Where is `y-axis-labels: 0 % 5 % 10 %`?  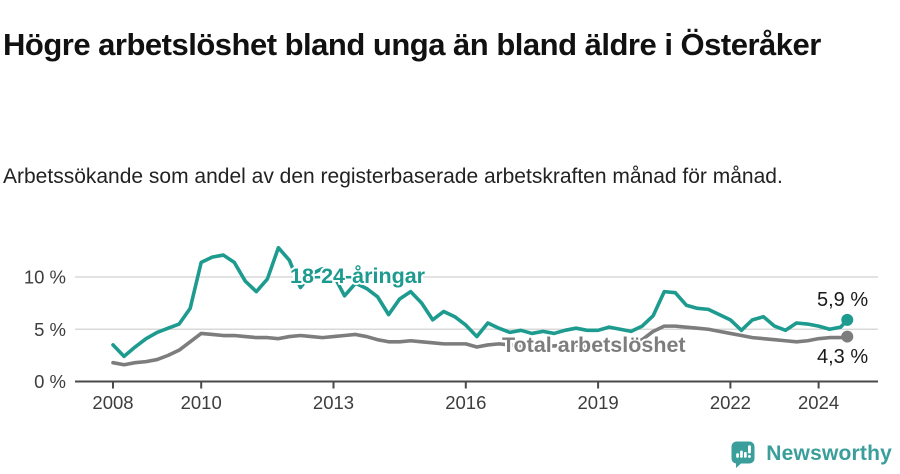 y-axis-labels: 0 % 5 % 10 % is located at coordinates (45, 330).